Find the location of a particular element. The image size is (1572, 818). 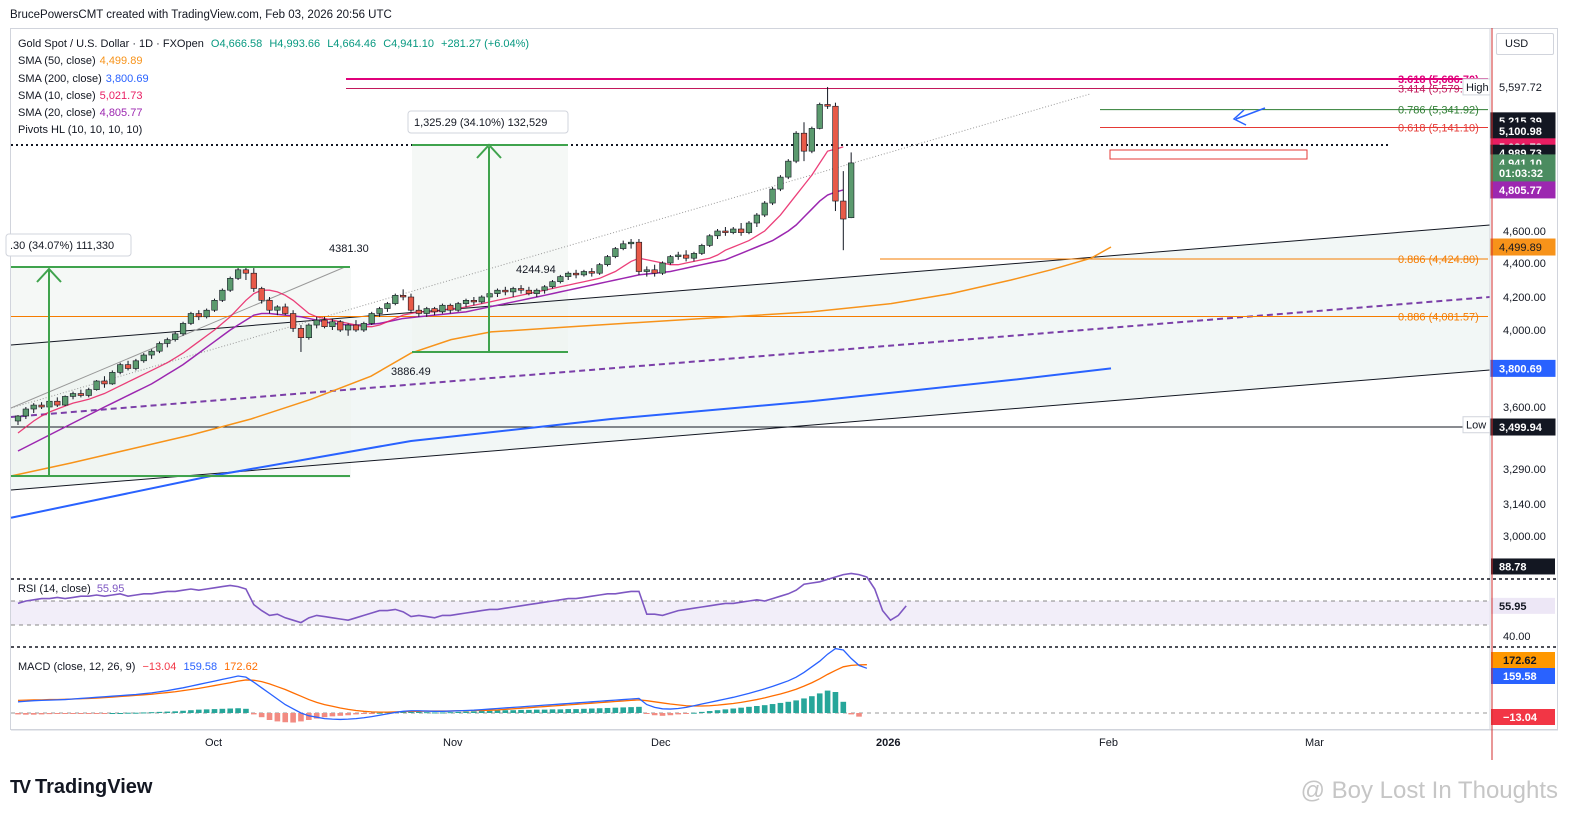

fib-level-label: 0.886 (4,081.57) is located at coordinates (1438, 318).